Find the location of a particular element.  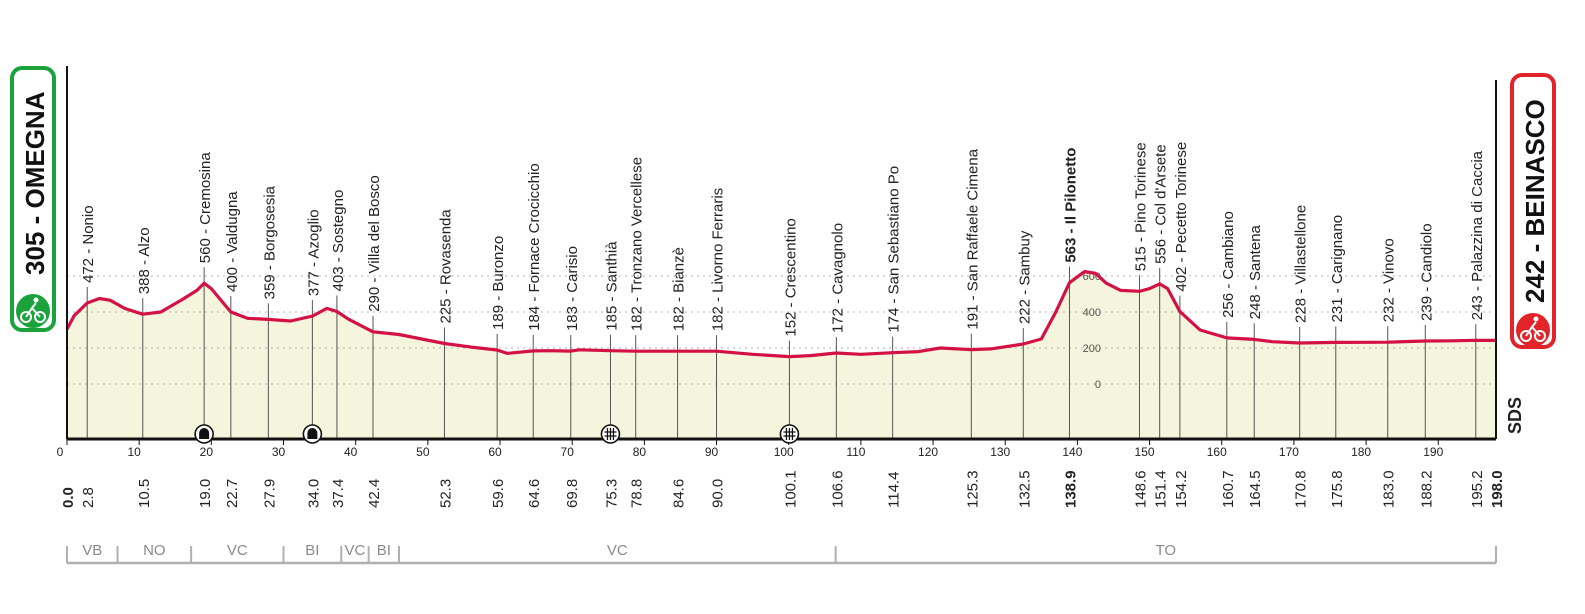

place-label: 152 - Crescentino is located at coordinates (790, 277).